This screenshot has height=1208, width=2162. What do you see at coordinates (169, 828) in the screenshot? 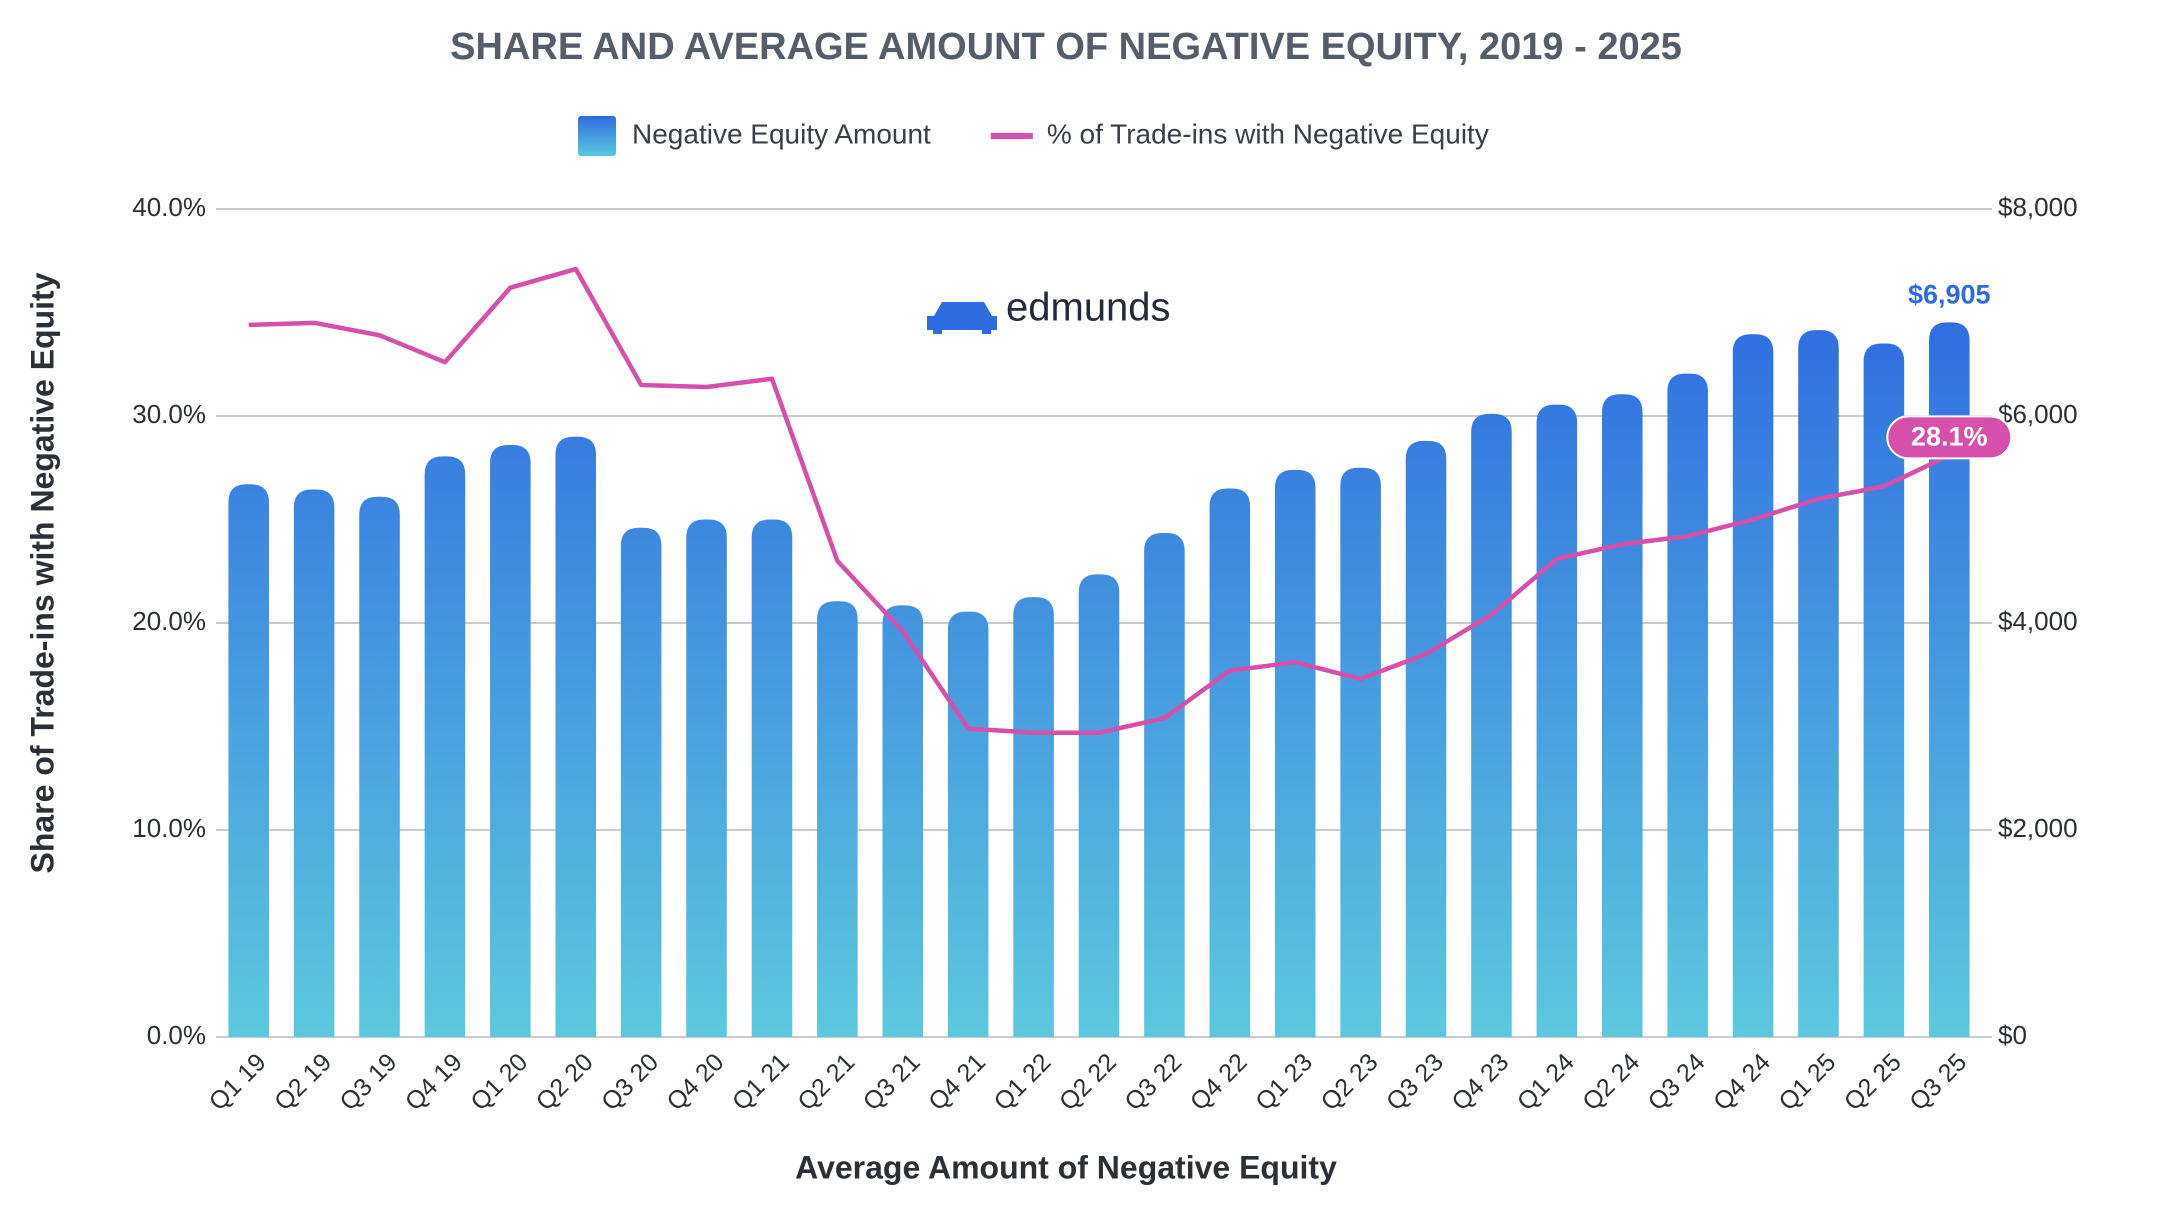
I see `y-tick-label: 10.0%` at bounding box center [169, 828].